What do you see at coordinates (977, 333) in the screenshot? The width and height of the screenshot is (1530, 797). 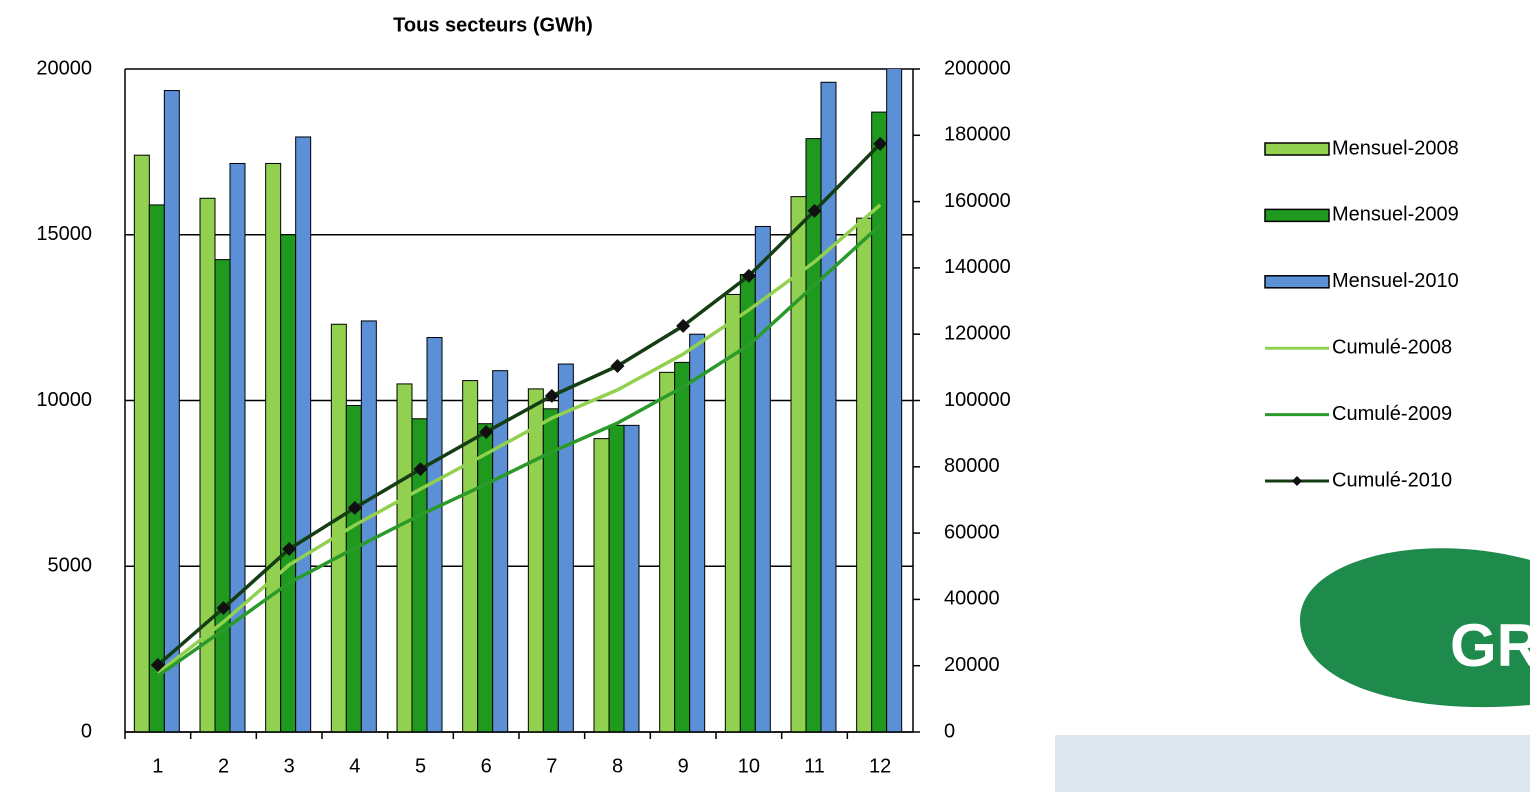 I see `y2-tick-label: 120000` at bounding box center [977, 333].